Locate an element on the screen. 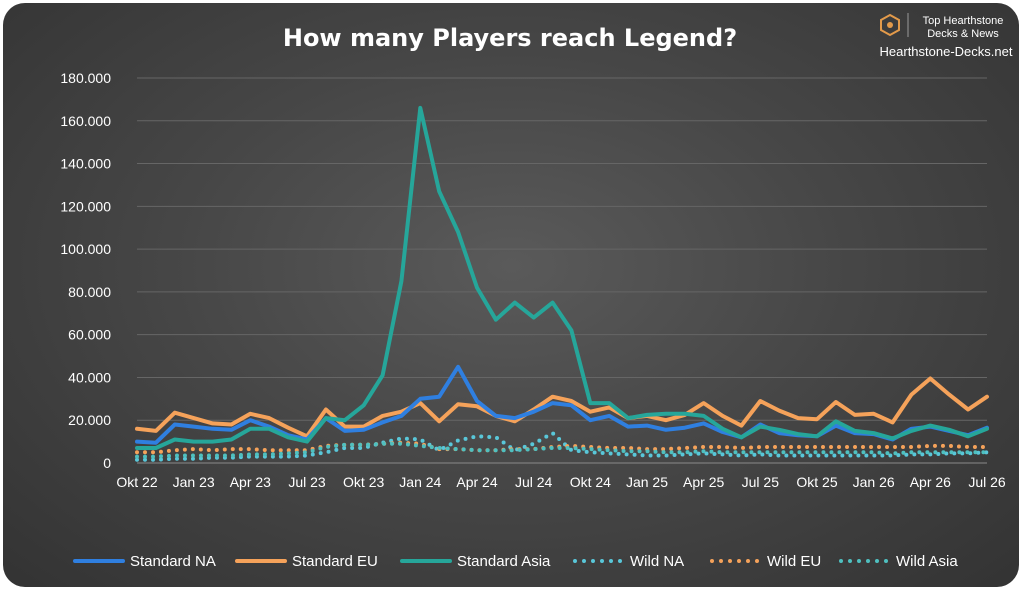  brand-line-1: Top Hearthstone is located at coordinates (963, 21).